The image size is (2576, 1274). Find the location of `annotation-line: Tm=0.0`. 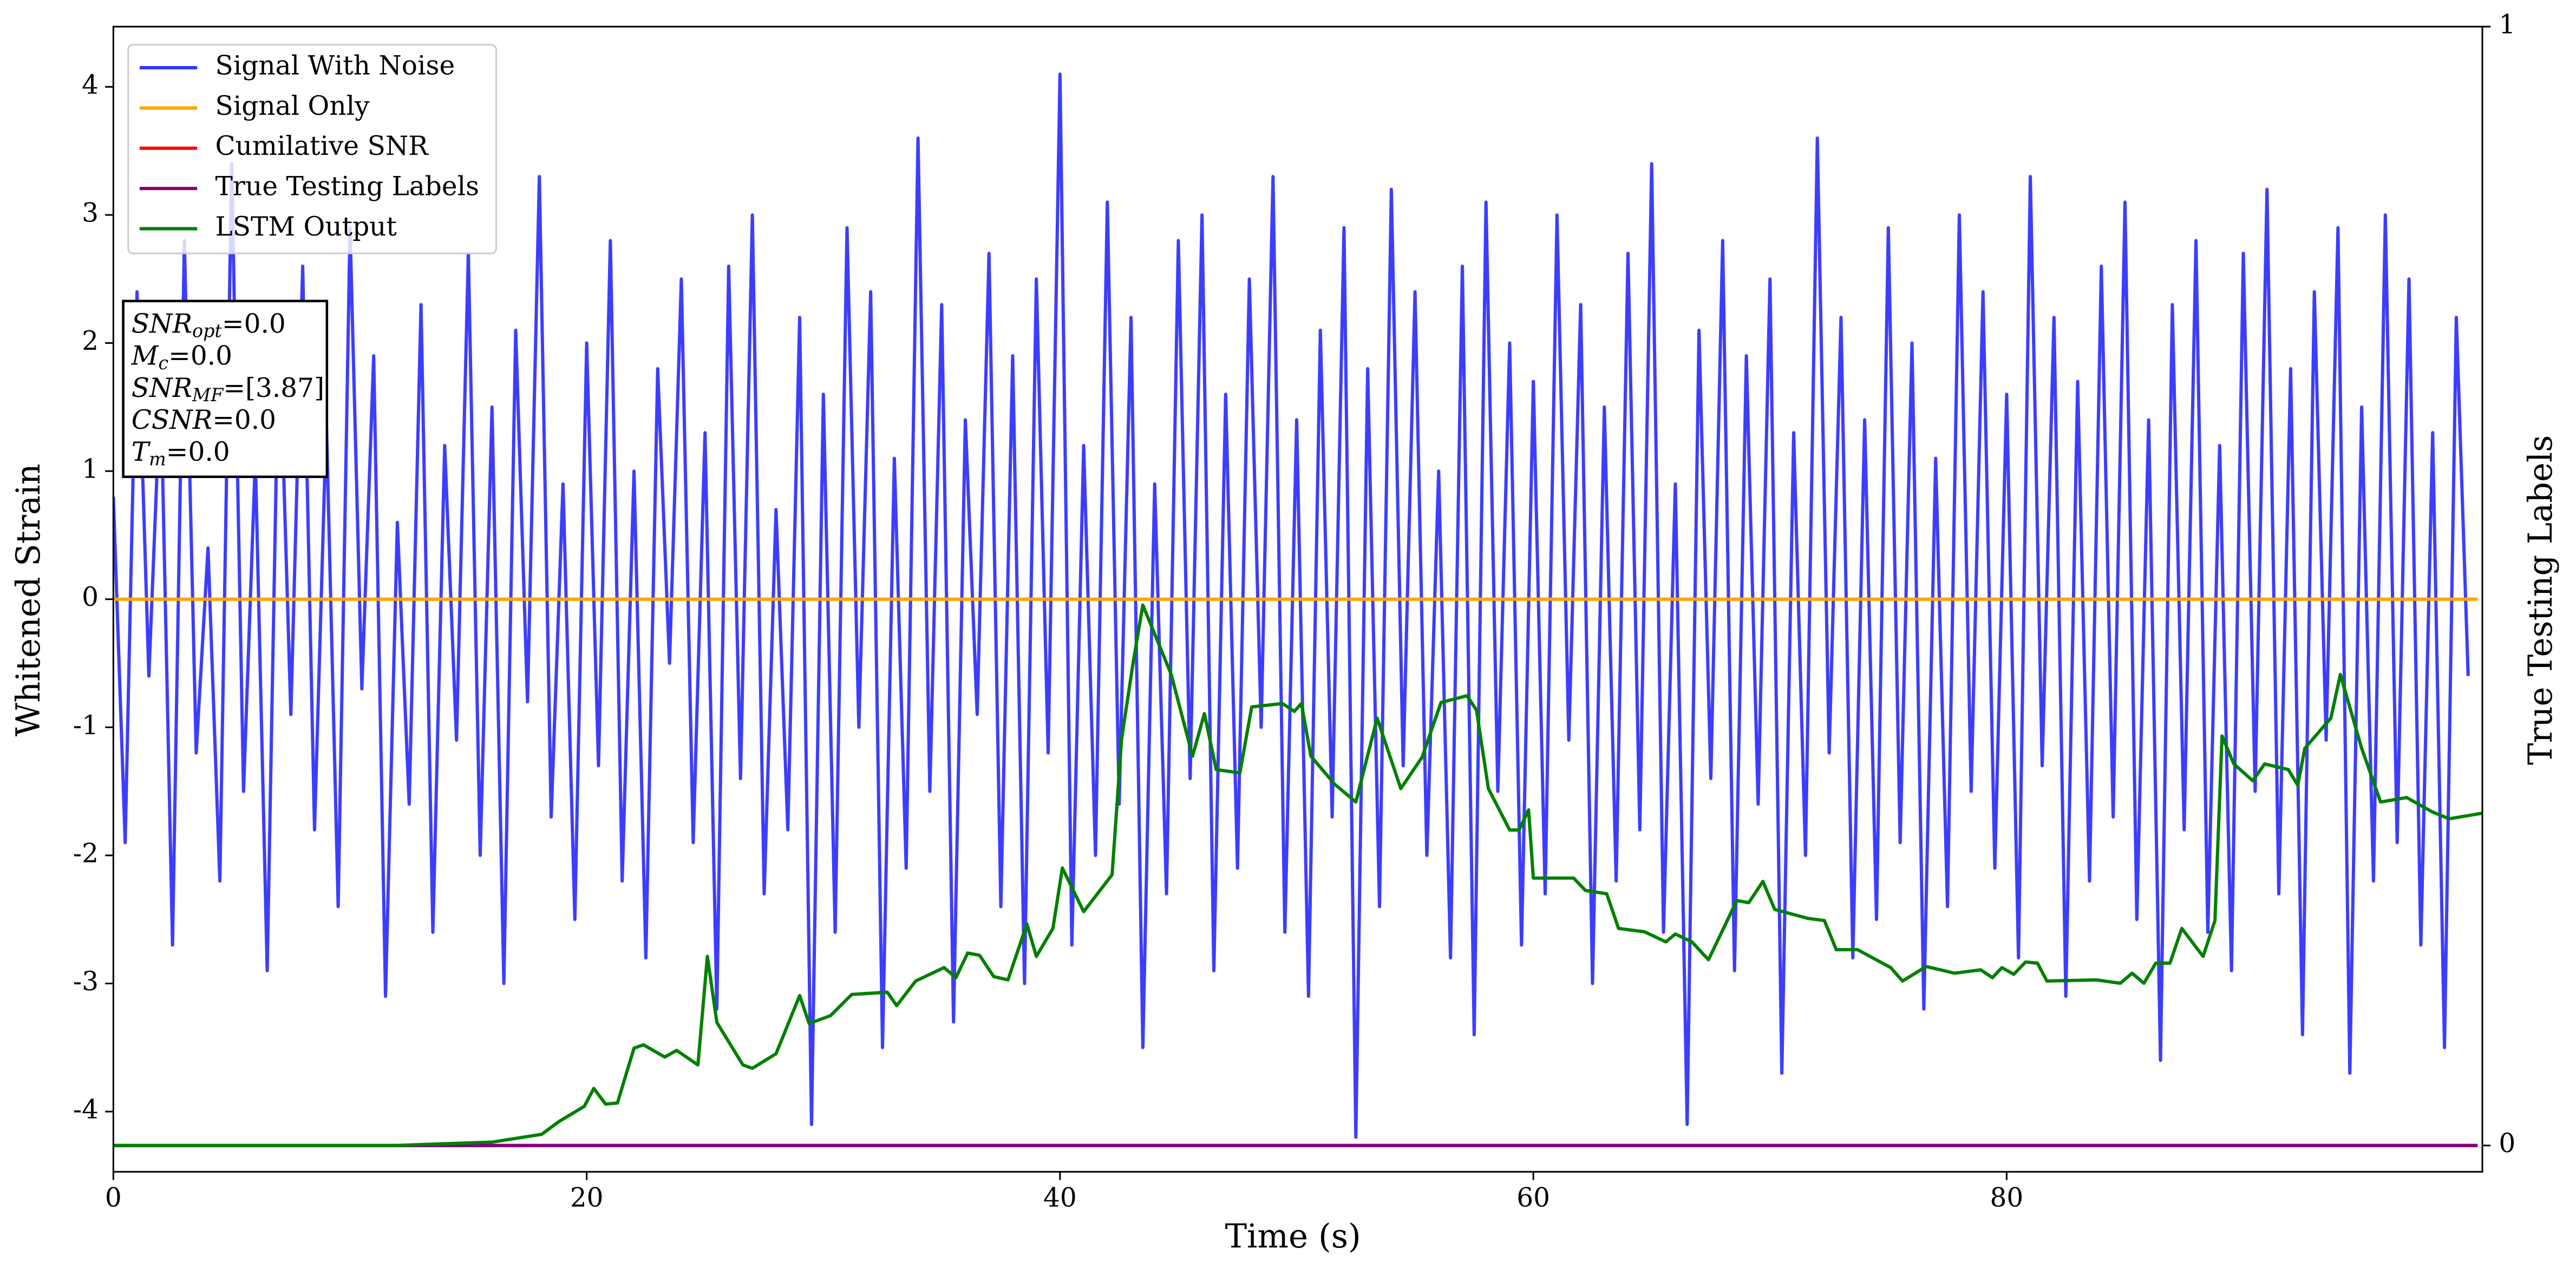

annotation-line: Tm=0.0 is located at coordinates (181, 453).